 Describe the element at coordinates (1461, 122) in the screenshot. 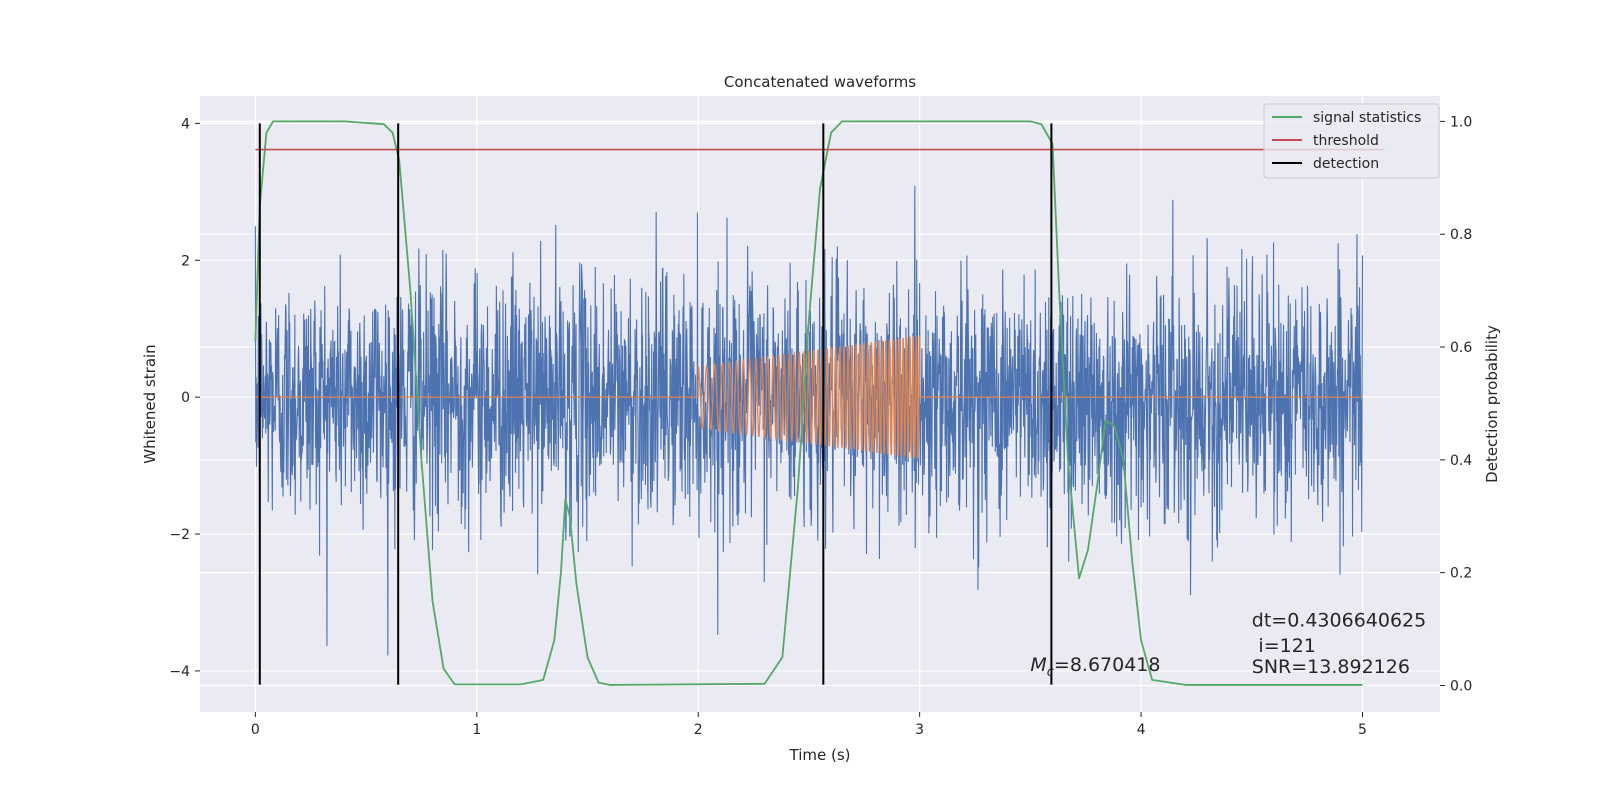

I see `y-right-tick-label: 1.0` at that location.